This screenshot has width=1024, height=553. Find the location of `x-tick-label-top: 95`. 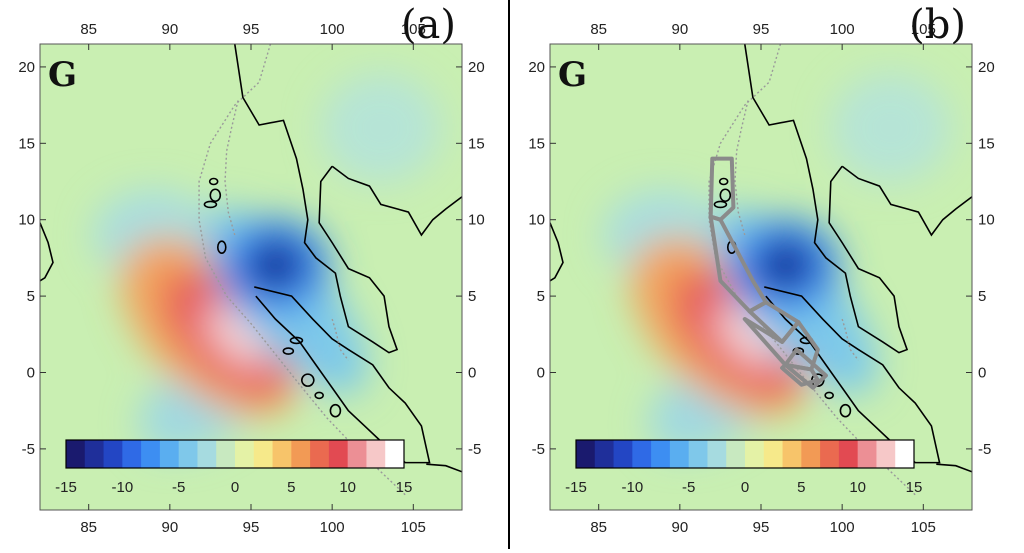

x-tick-label-top: 95 is located at coordinates (761, 29).